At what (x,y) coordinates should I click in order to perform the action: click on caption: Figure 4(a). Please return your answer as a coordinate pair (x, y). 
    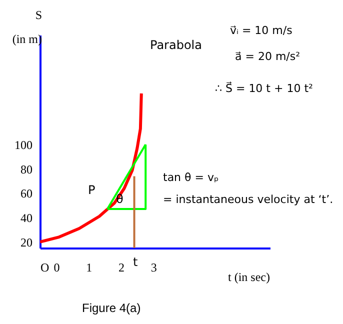
    Looking at the image, I should click on (111, 308).